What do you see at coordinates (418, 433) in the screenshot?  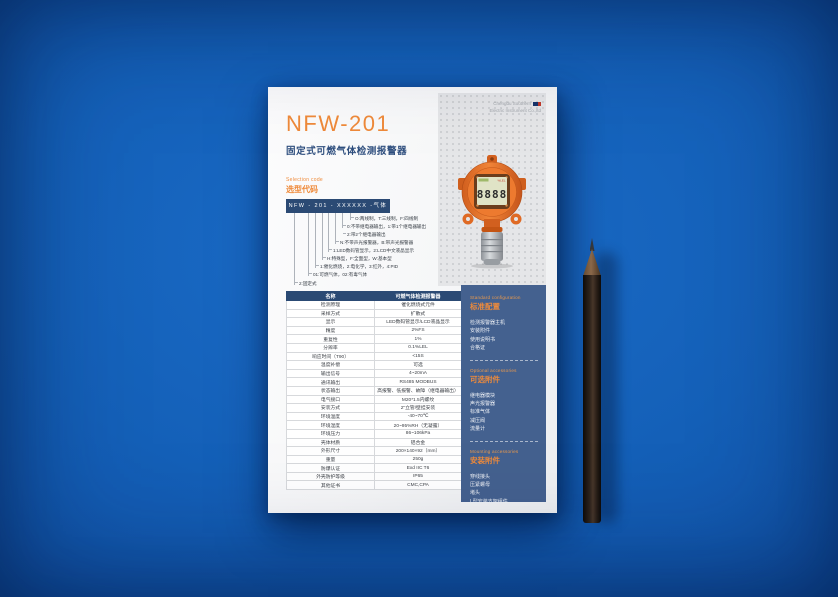 I see `spec-cell: 86~106kPa` at bounding box center [418, 433].